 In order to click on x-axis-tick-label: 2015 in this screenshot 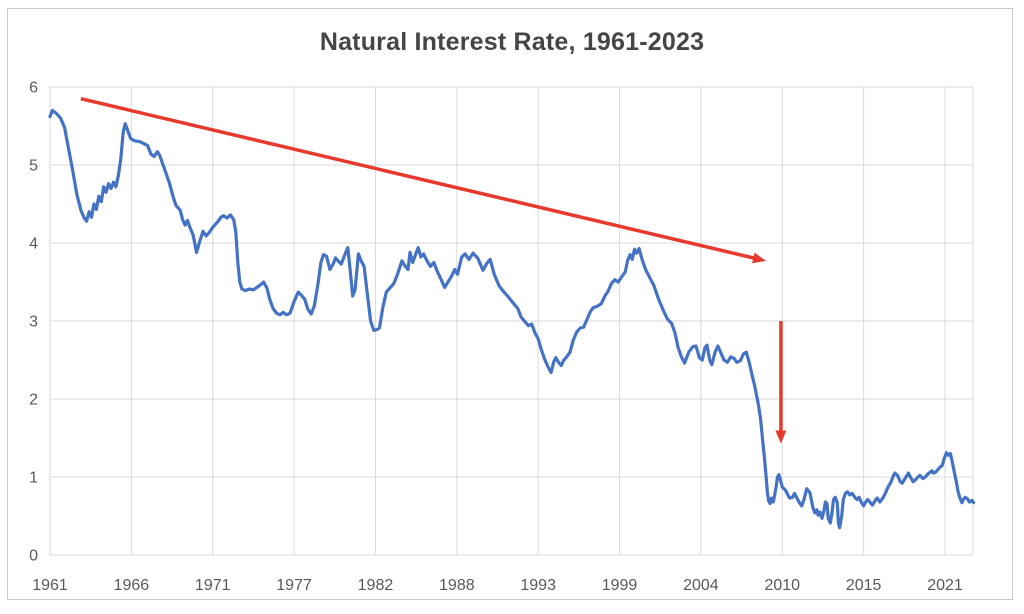, I will do `click(864, 585)`.